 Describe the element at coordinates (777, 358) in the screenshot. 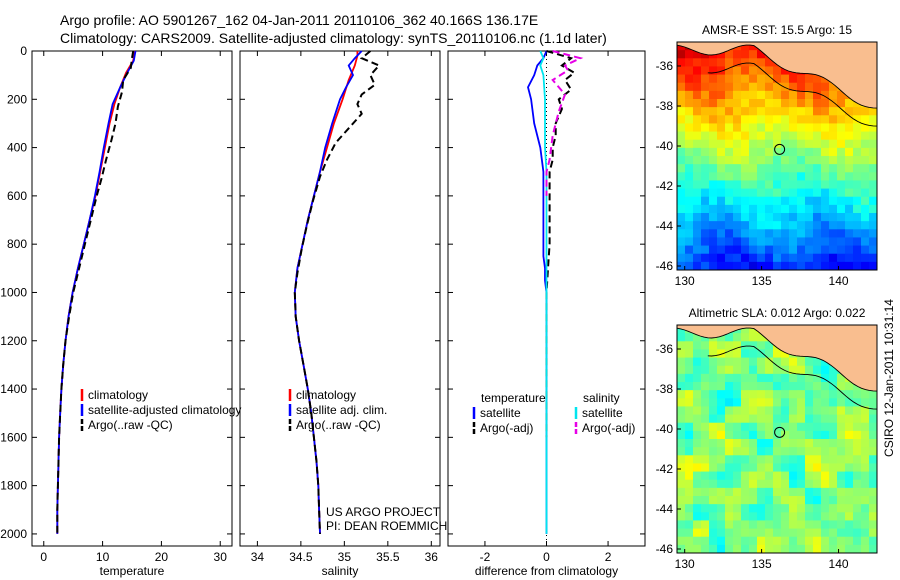

I see `land-mask` at that location.